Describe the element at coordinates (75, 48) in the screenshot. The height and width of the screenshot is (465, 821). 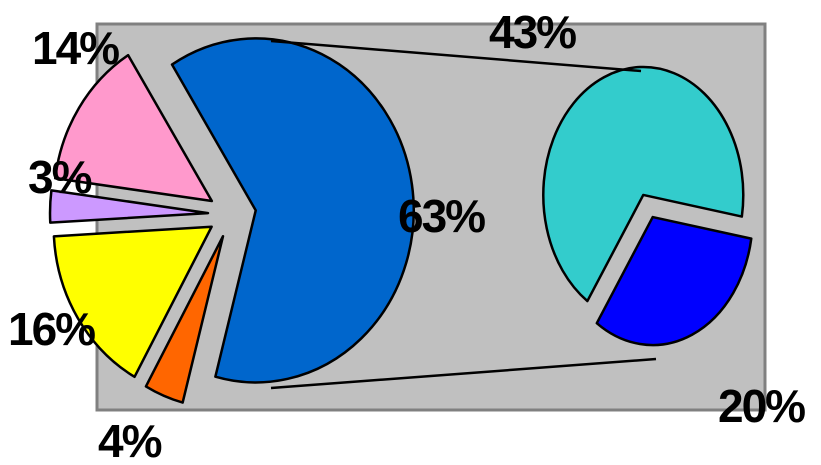
I see `data-label-14: 14%` at that location.